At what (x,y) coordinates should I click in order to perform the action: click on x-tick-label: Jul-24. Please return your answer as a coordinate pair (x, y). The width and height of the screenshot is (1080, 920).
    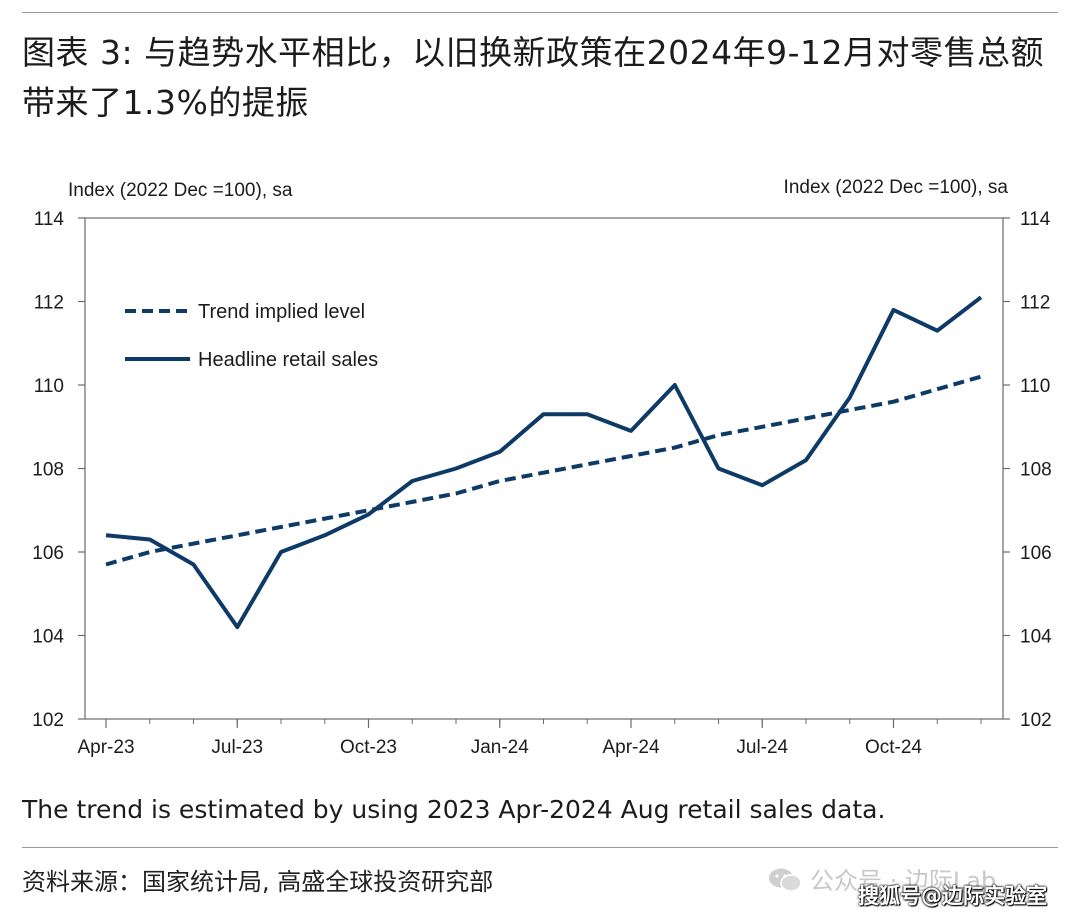
    Looking at the image, I should click on (762, 747).